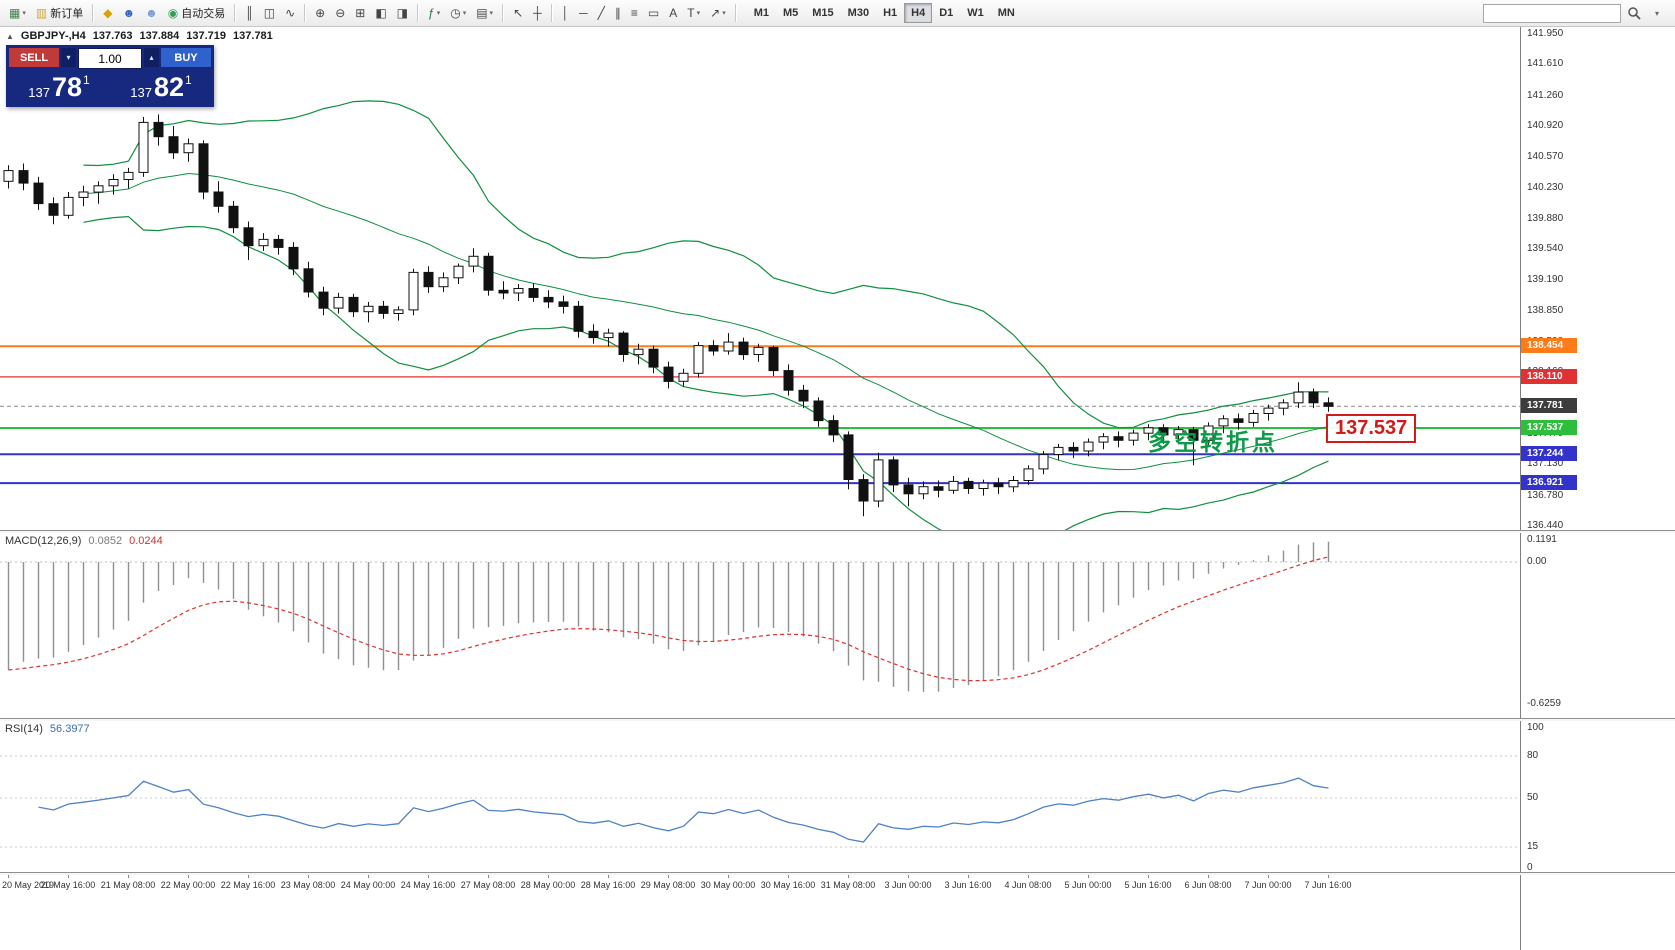  Describe the element at coordinates (186, 57) in the screenshot. I see `buy-button: BUY` at that location.